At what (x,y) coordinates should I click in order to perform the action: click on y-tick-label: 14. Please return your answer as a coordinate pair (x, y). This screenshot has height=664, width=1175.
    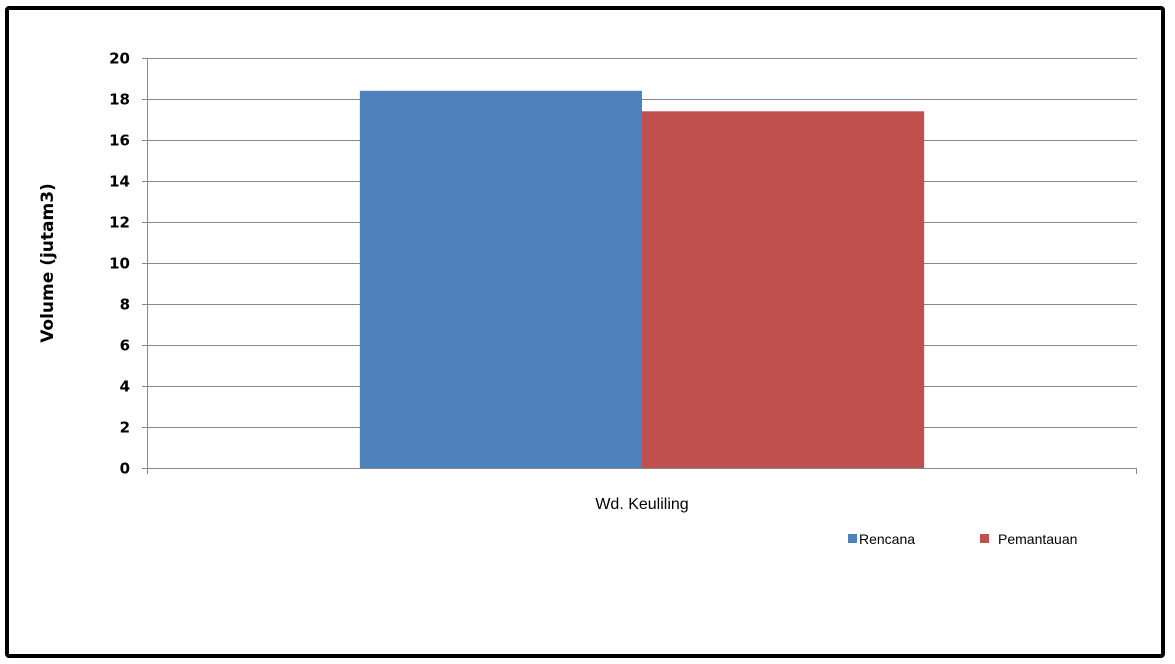
    Looking at the image, I should click on (119, 182).